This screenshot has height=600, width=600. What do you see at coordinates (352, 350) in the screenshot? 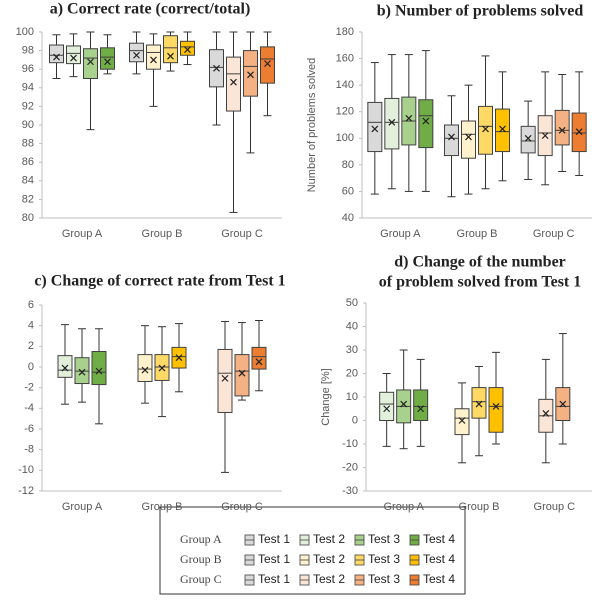
I see `y-tick-label: 30` at bounding box center [352, 350].